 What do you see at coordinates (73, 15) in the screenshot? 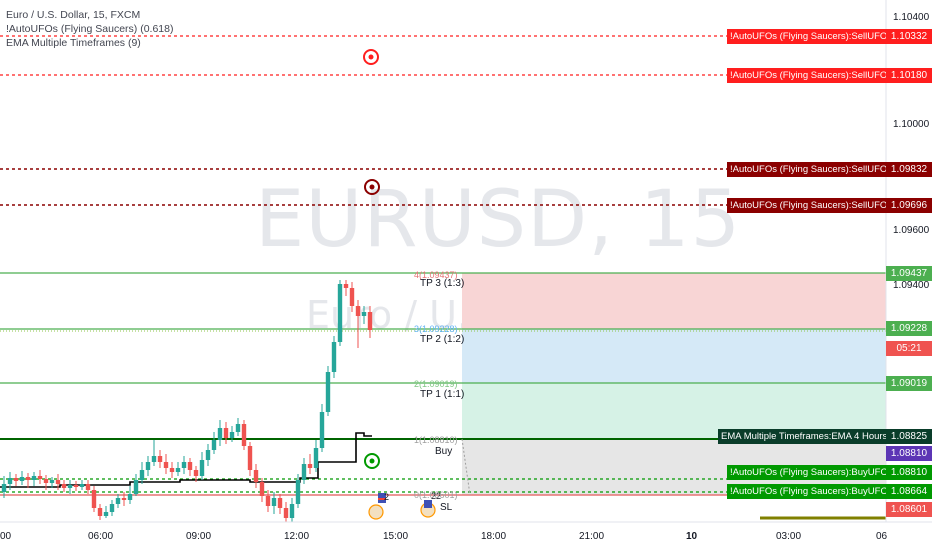
I see `legend-symbol: Euro / U.S. Dollar, 15, FXCM` at bounding box center [73, 15].